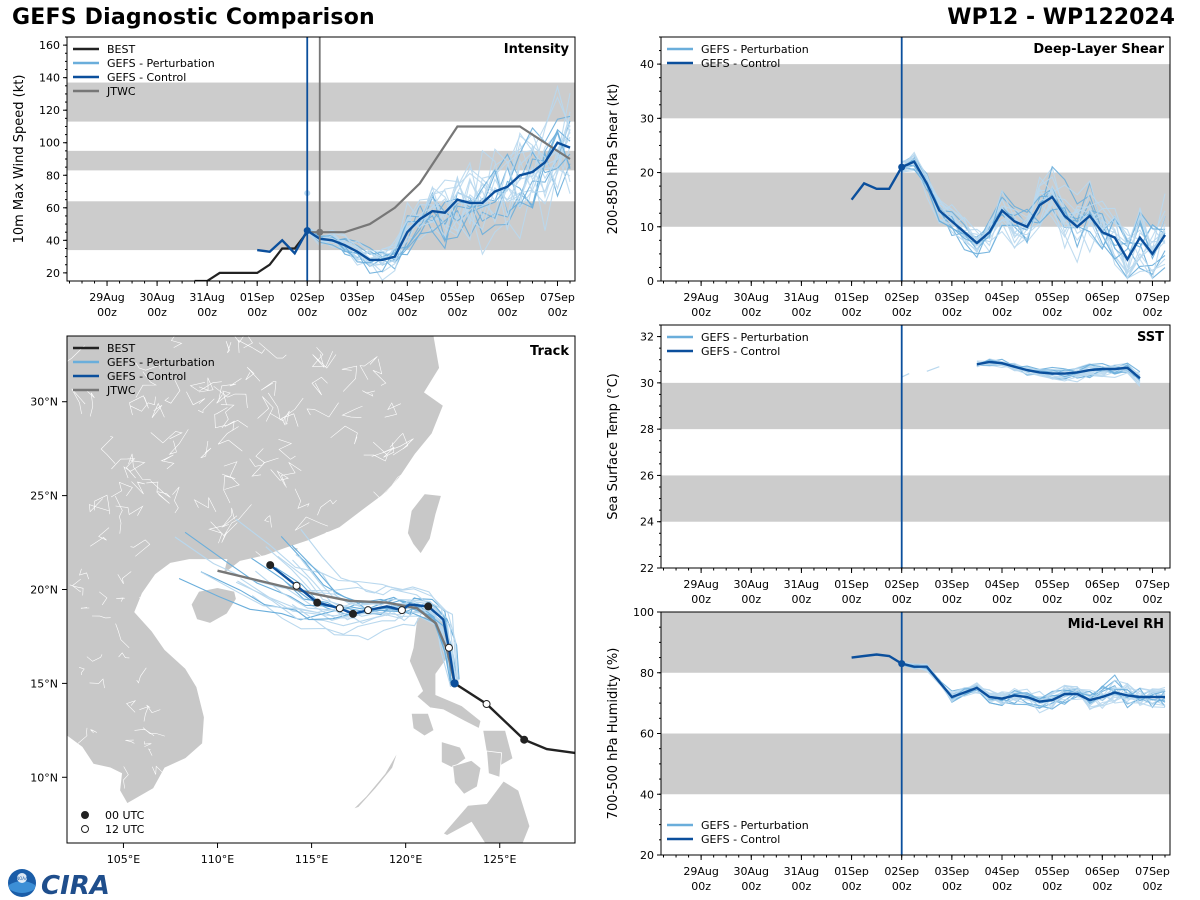  What do you see at coordinates (321, 102) in the screenshot?
I see `intensity-band` at bounding box center [321, 102].